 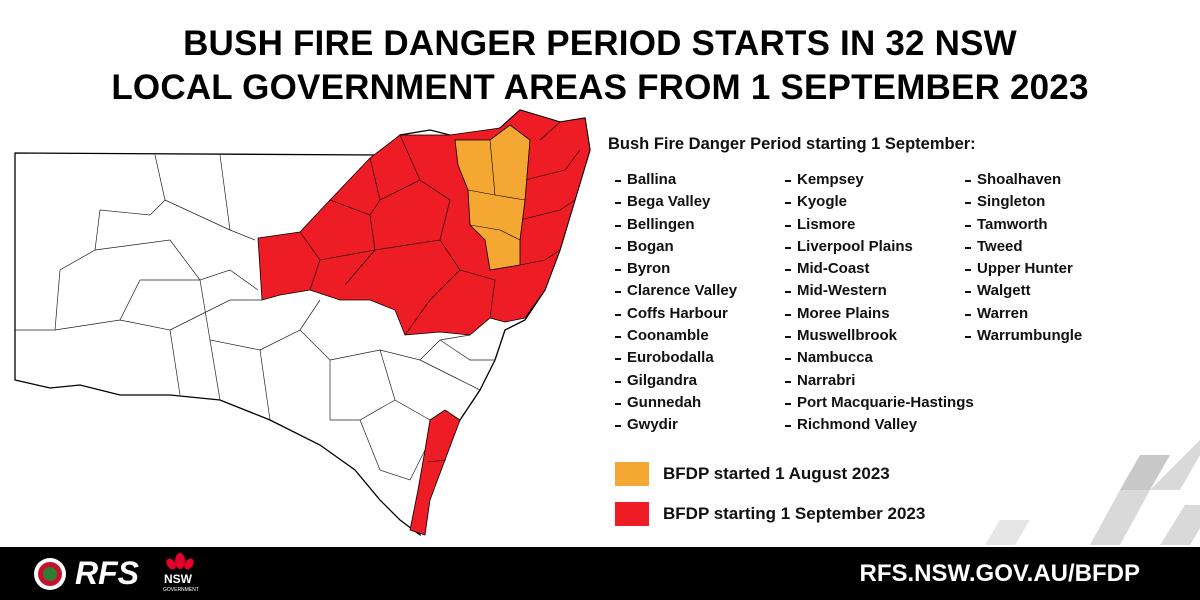 I want to click on lga-item: Coonamble, so click(x=676, y=338).